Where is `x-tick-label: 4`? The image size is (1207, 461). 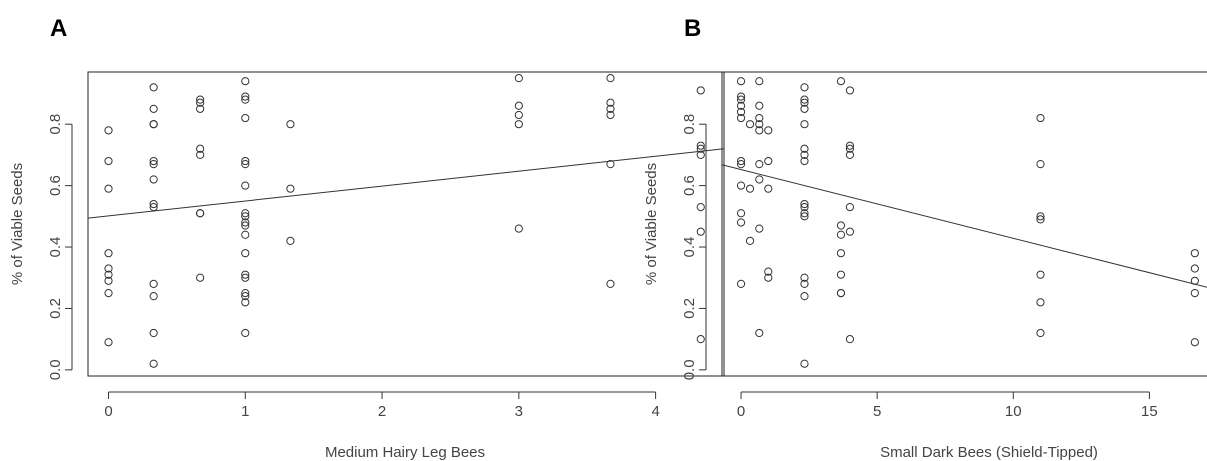
x-tick-label: 4 is located at coordinates (655, 411).